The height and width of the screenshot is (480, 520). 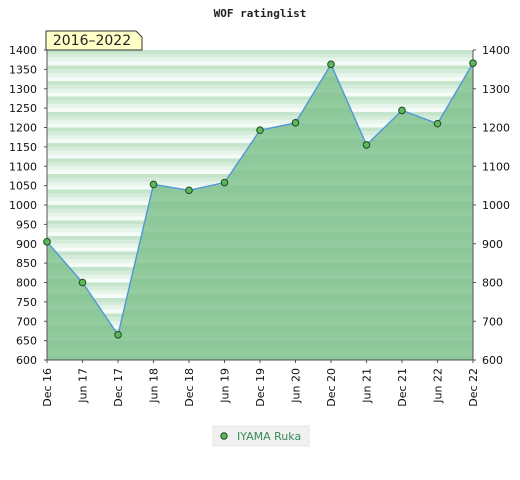 I want to click on y-left-tick-label: 900, so click(x=26, y=244).